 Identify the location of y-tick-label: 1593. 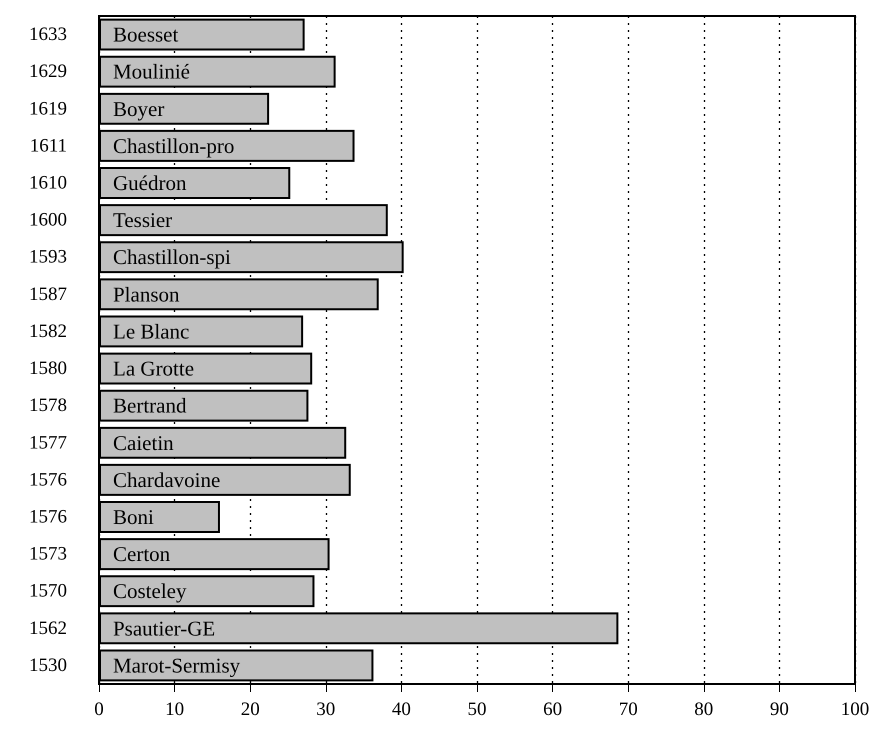
(48, 257).